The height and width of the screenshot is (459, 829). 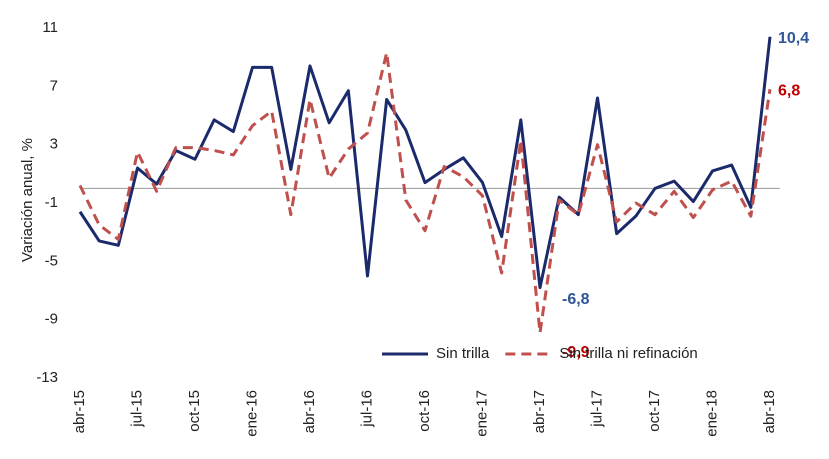 What do you see at coordinates (789, 90) in the screenshot?
I see `value-label: 6,8` at bounding box center [789, 90].